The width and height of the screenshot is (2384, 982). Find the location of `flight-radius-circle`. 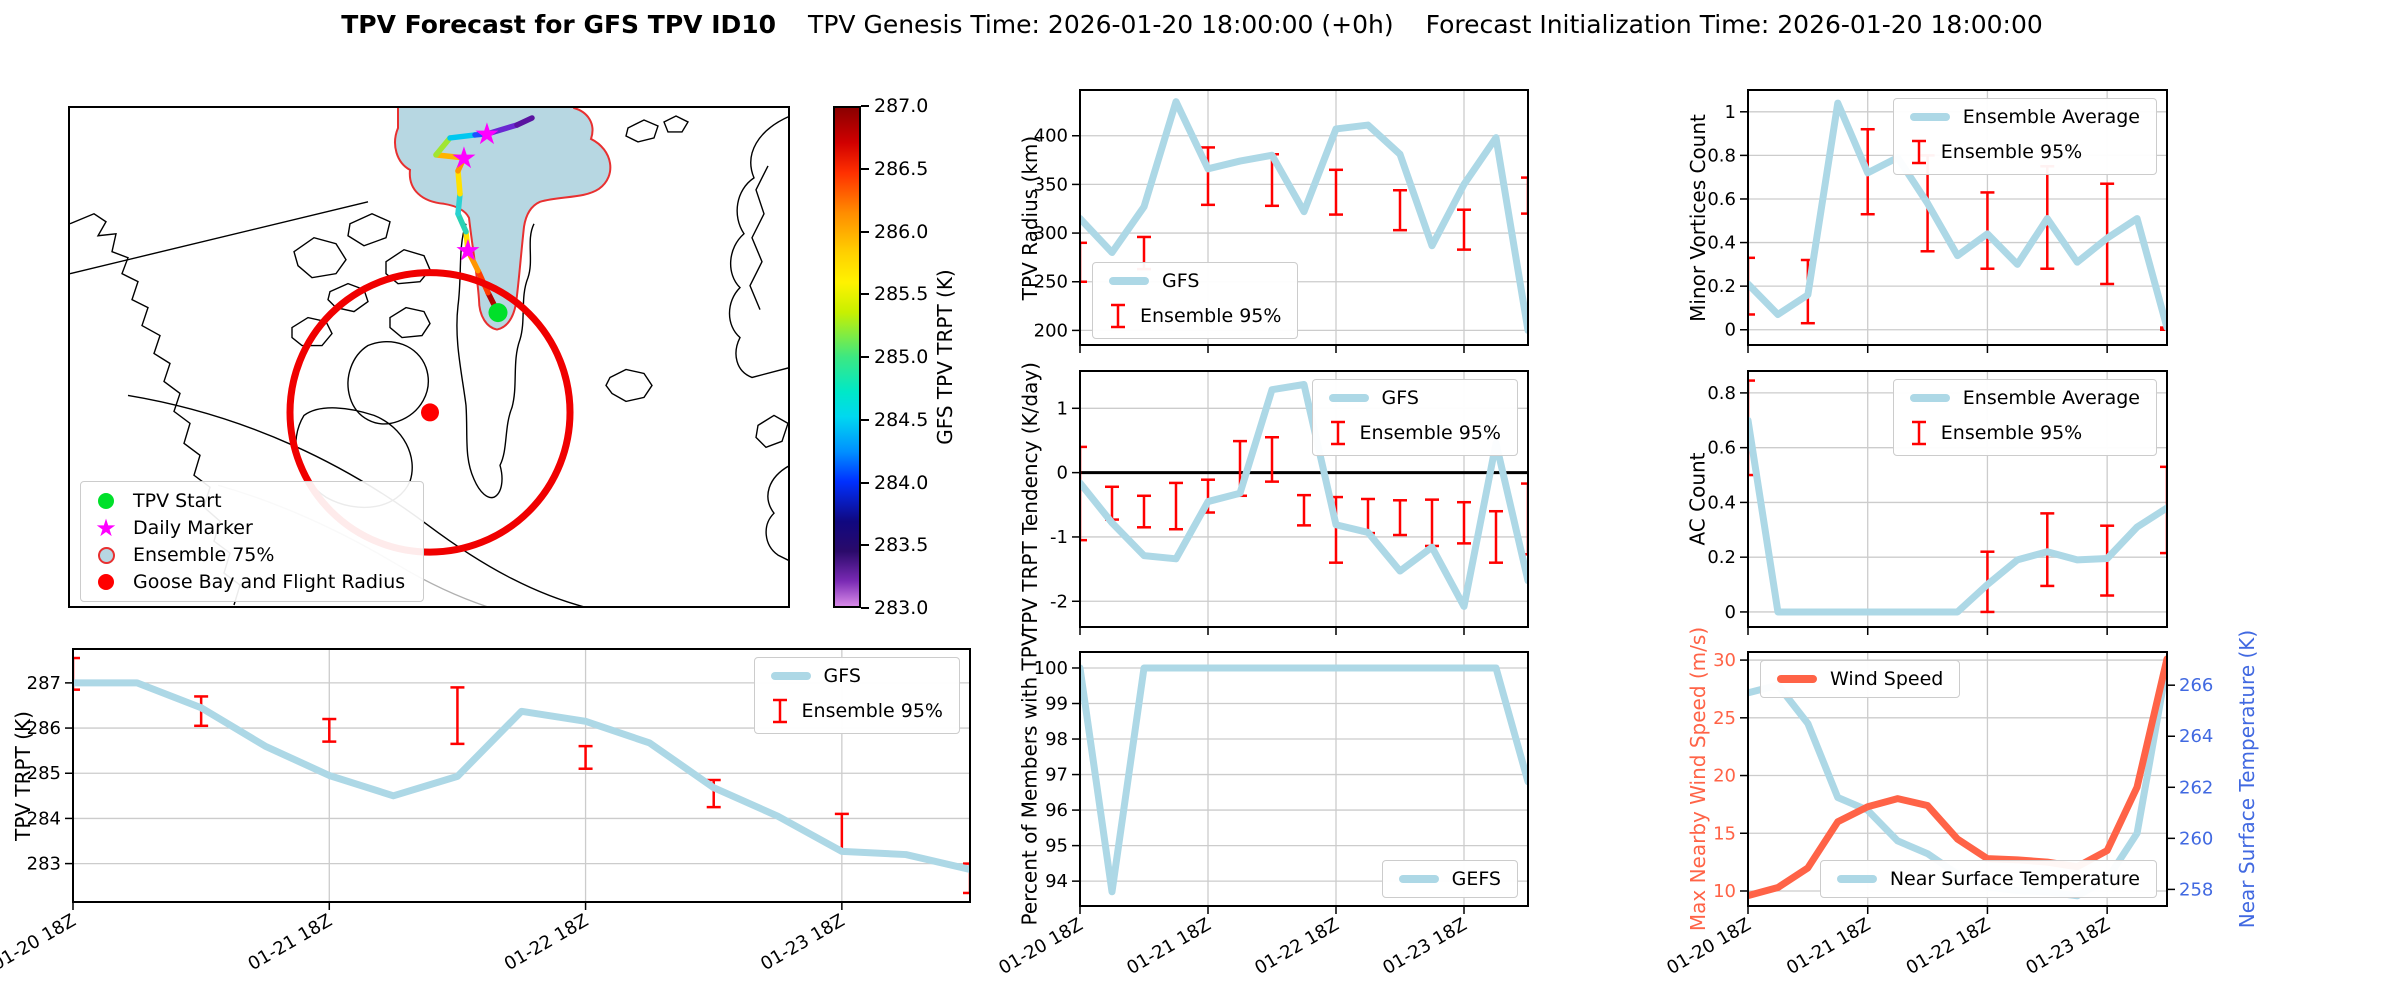

flight-radius-circle is located at coordinates (430, 412).